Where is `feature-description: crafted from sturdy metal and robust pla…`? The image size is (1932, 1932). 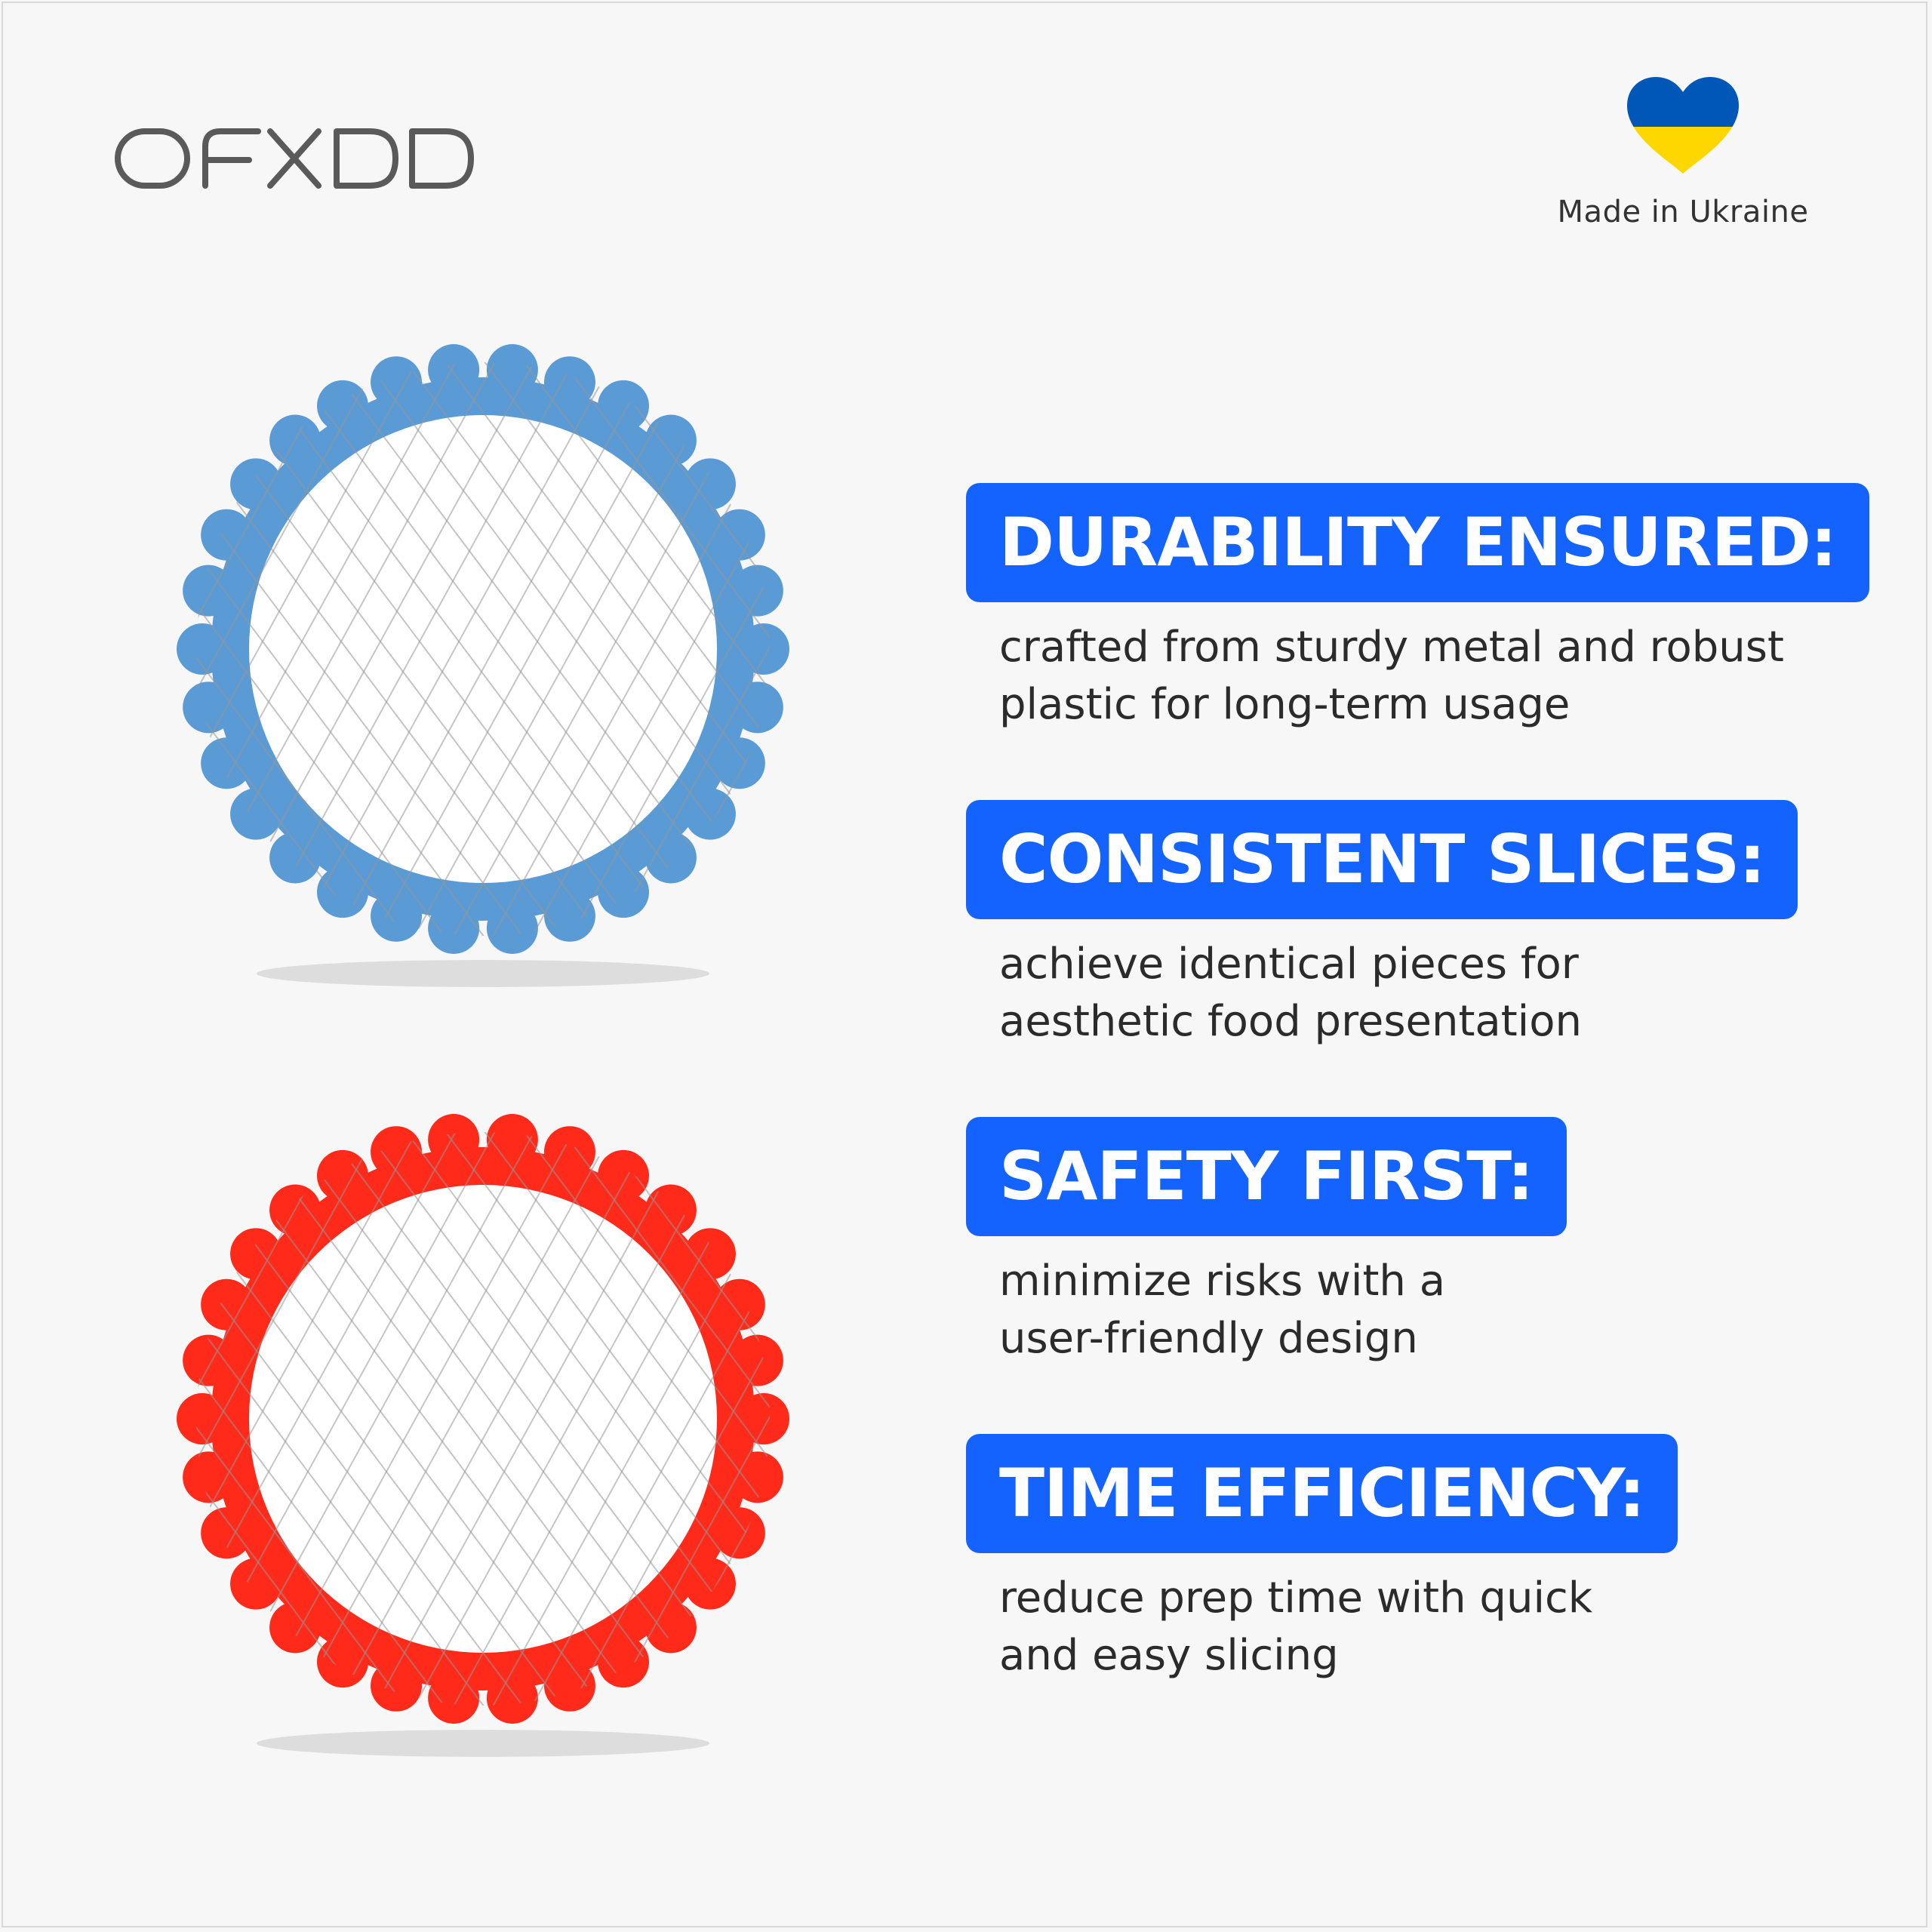 feature-description: crafted from sturdy metal and robust pla… is located at coordinates (1425, 676).